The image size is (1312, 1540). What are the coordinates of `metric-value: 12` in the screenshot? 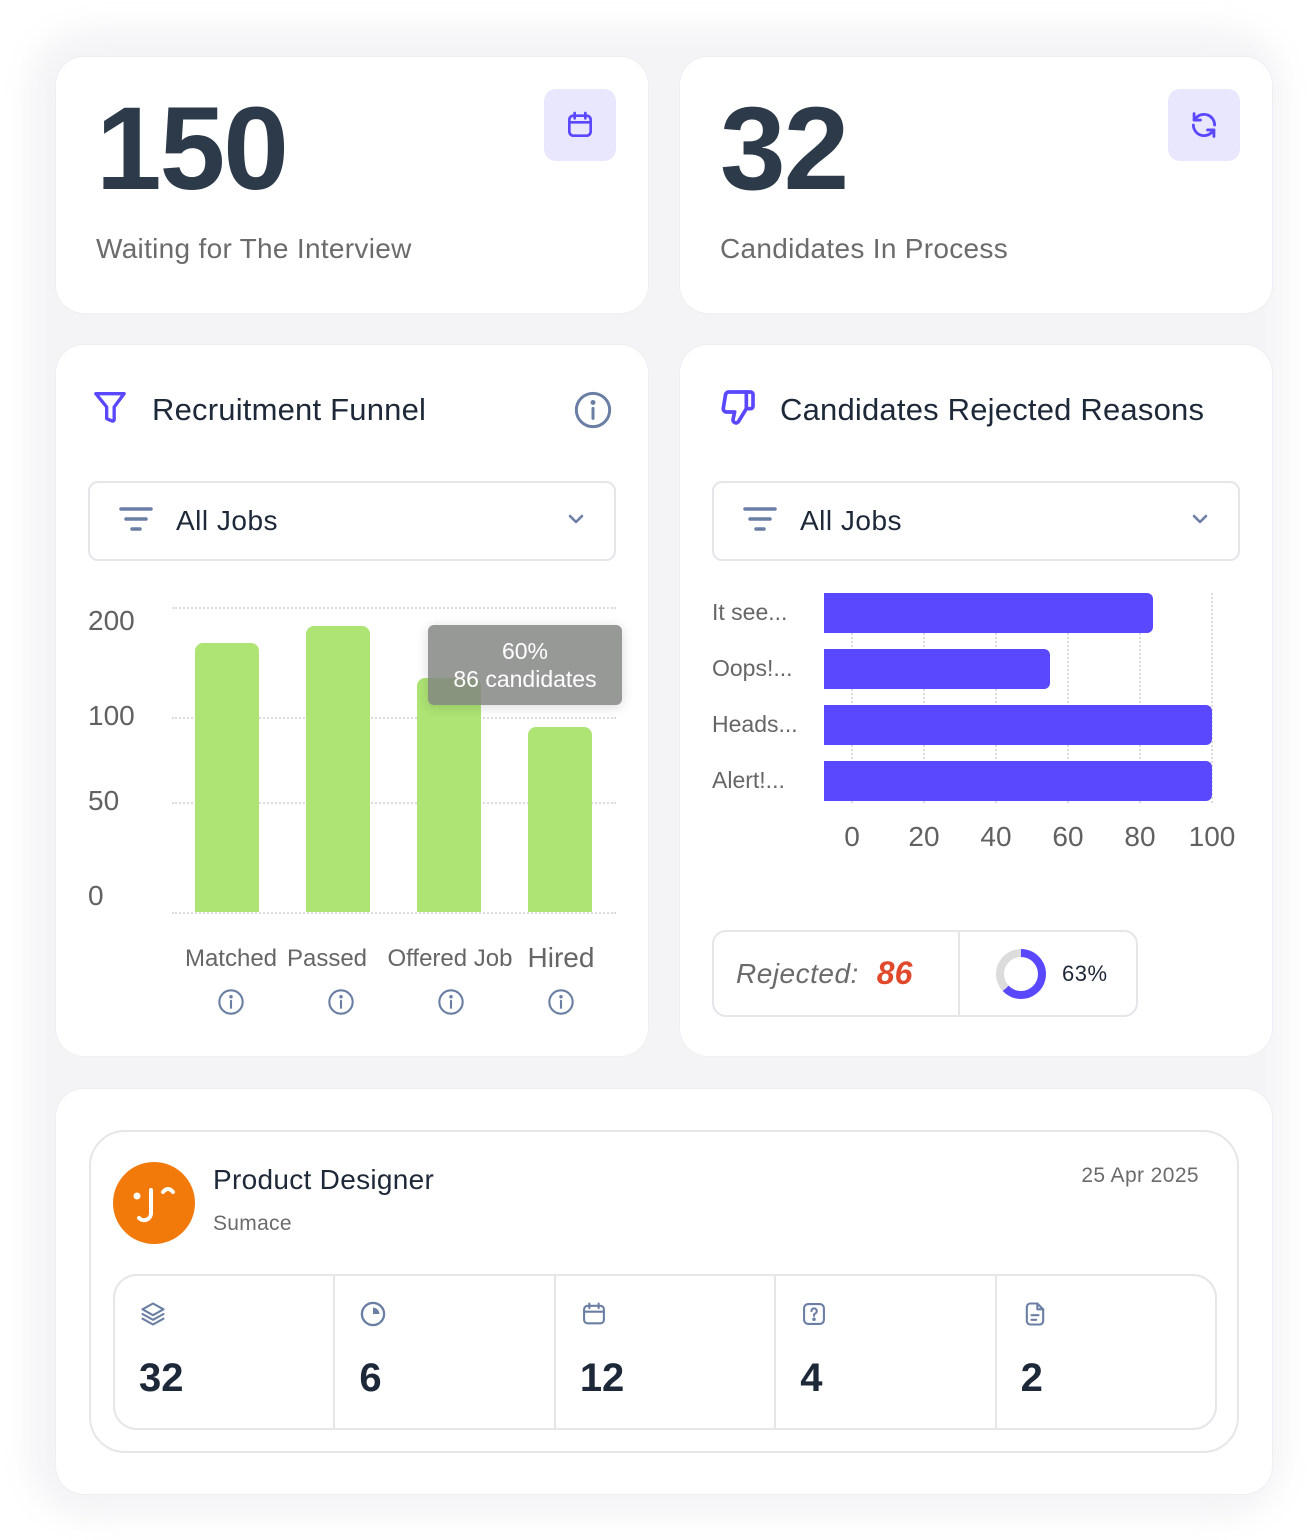 It's located at (602, 1378).